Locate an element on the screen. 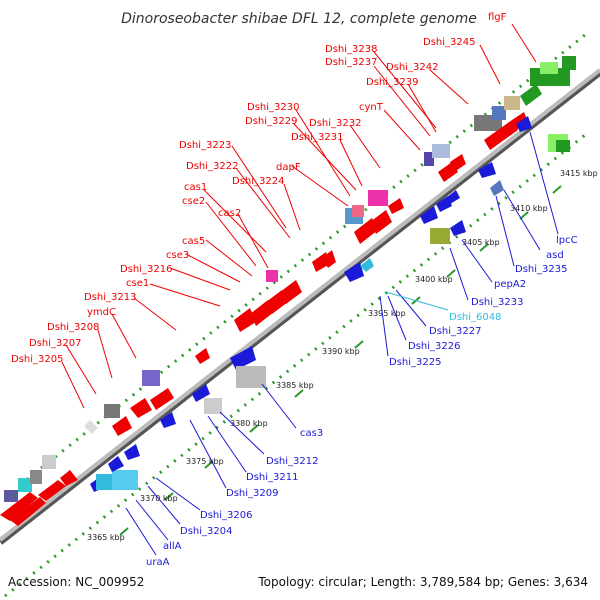  gene-label: Dshi_3232 is located at coordinates (335, 123).